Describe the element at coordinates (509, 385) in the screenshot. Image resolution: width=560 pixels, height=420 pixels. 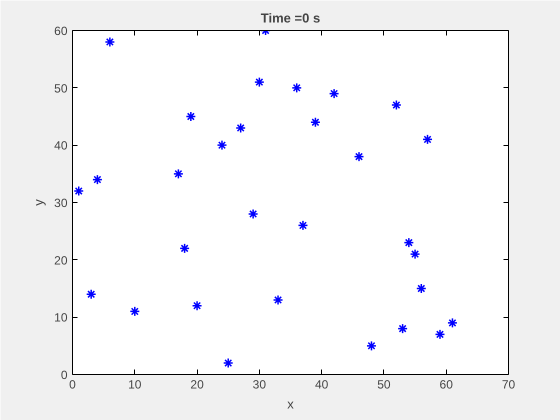
I see `x-tick-label: 70` at that location.